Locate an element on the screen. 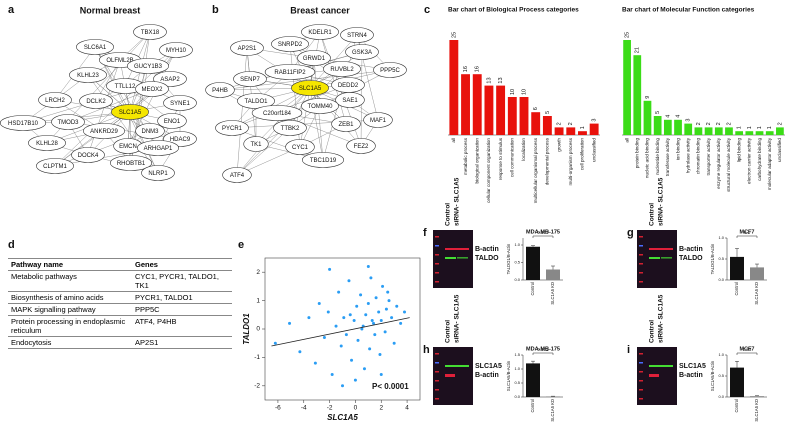 The width and height of the screenshot is (787, 429). category-label: growth is located at coordinates (558, 145).